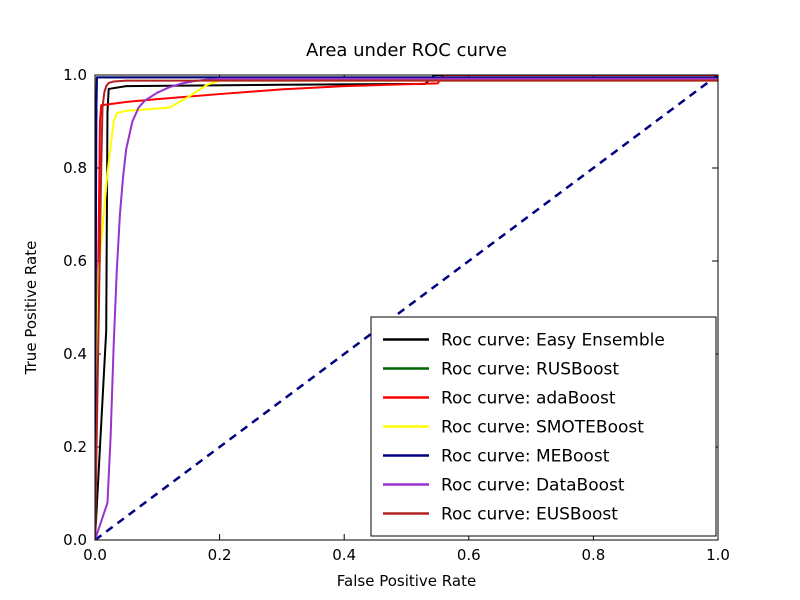  I want to click on legend-label: Roc curve: EUSBoost, so click(529, 515).